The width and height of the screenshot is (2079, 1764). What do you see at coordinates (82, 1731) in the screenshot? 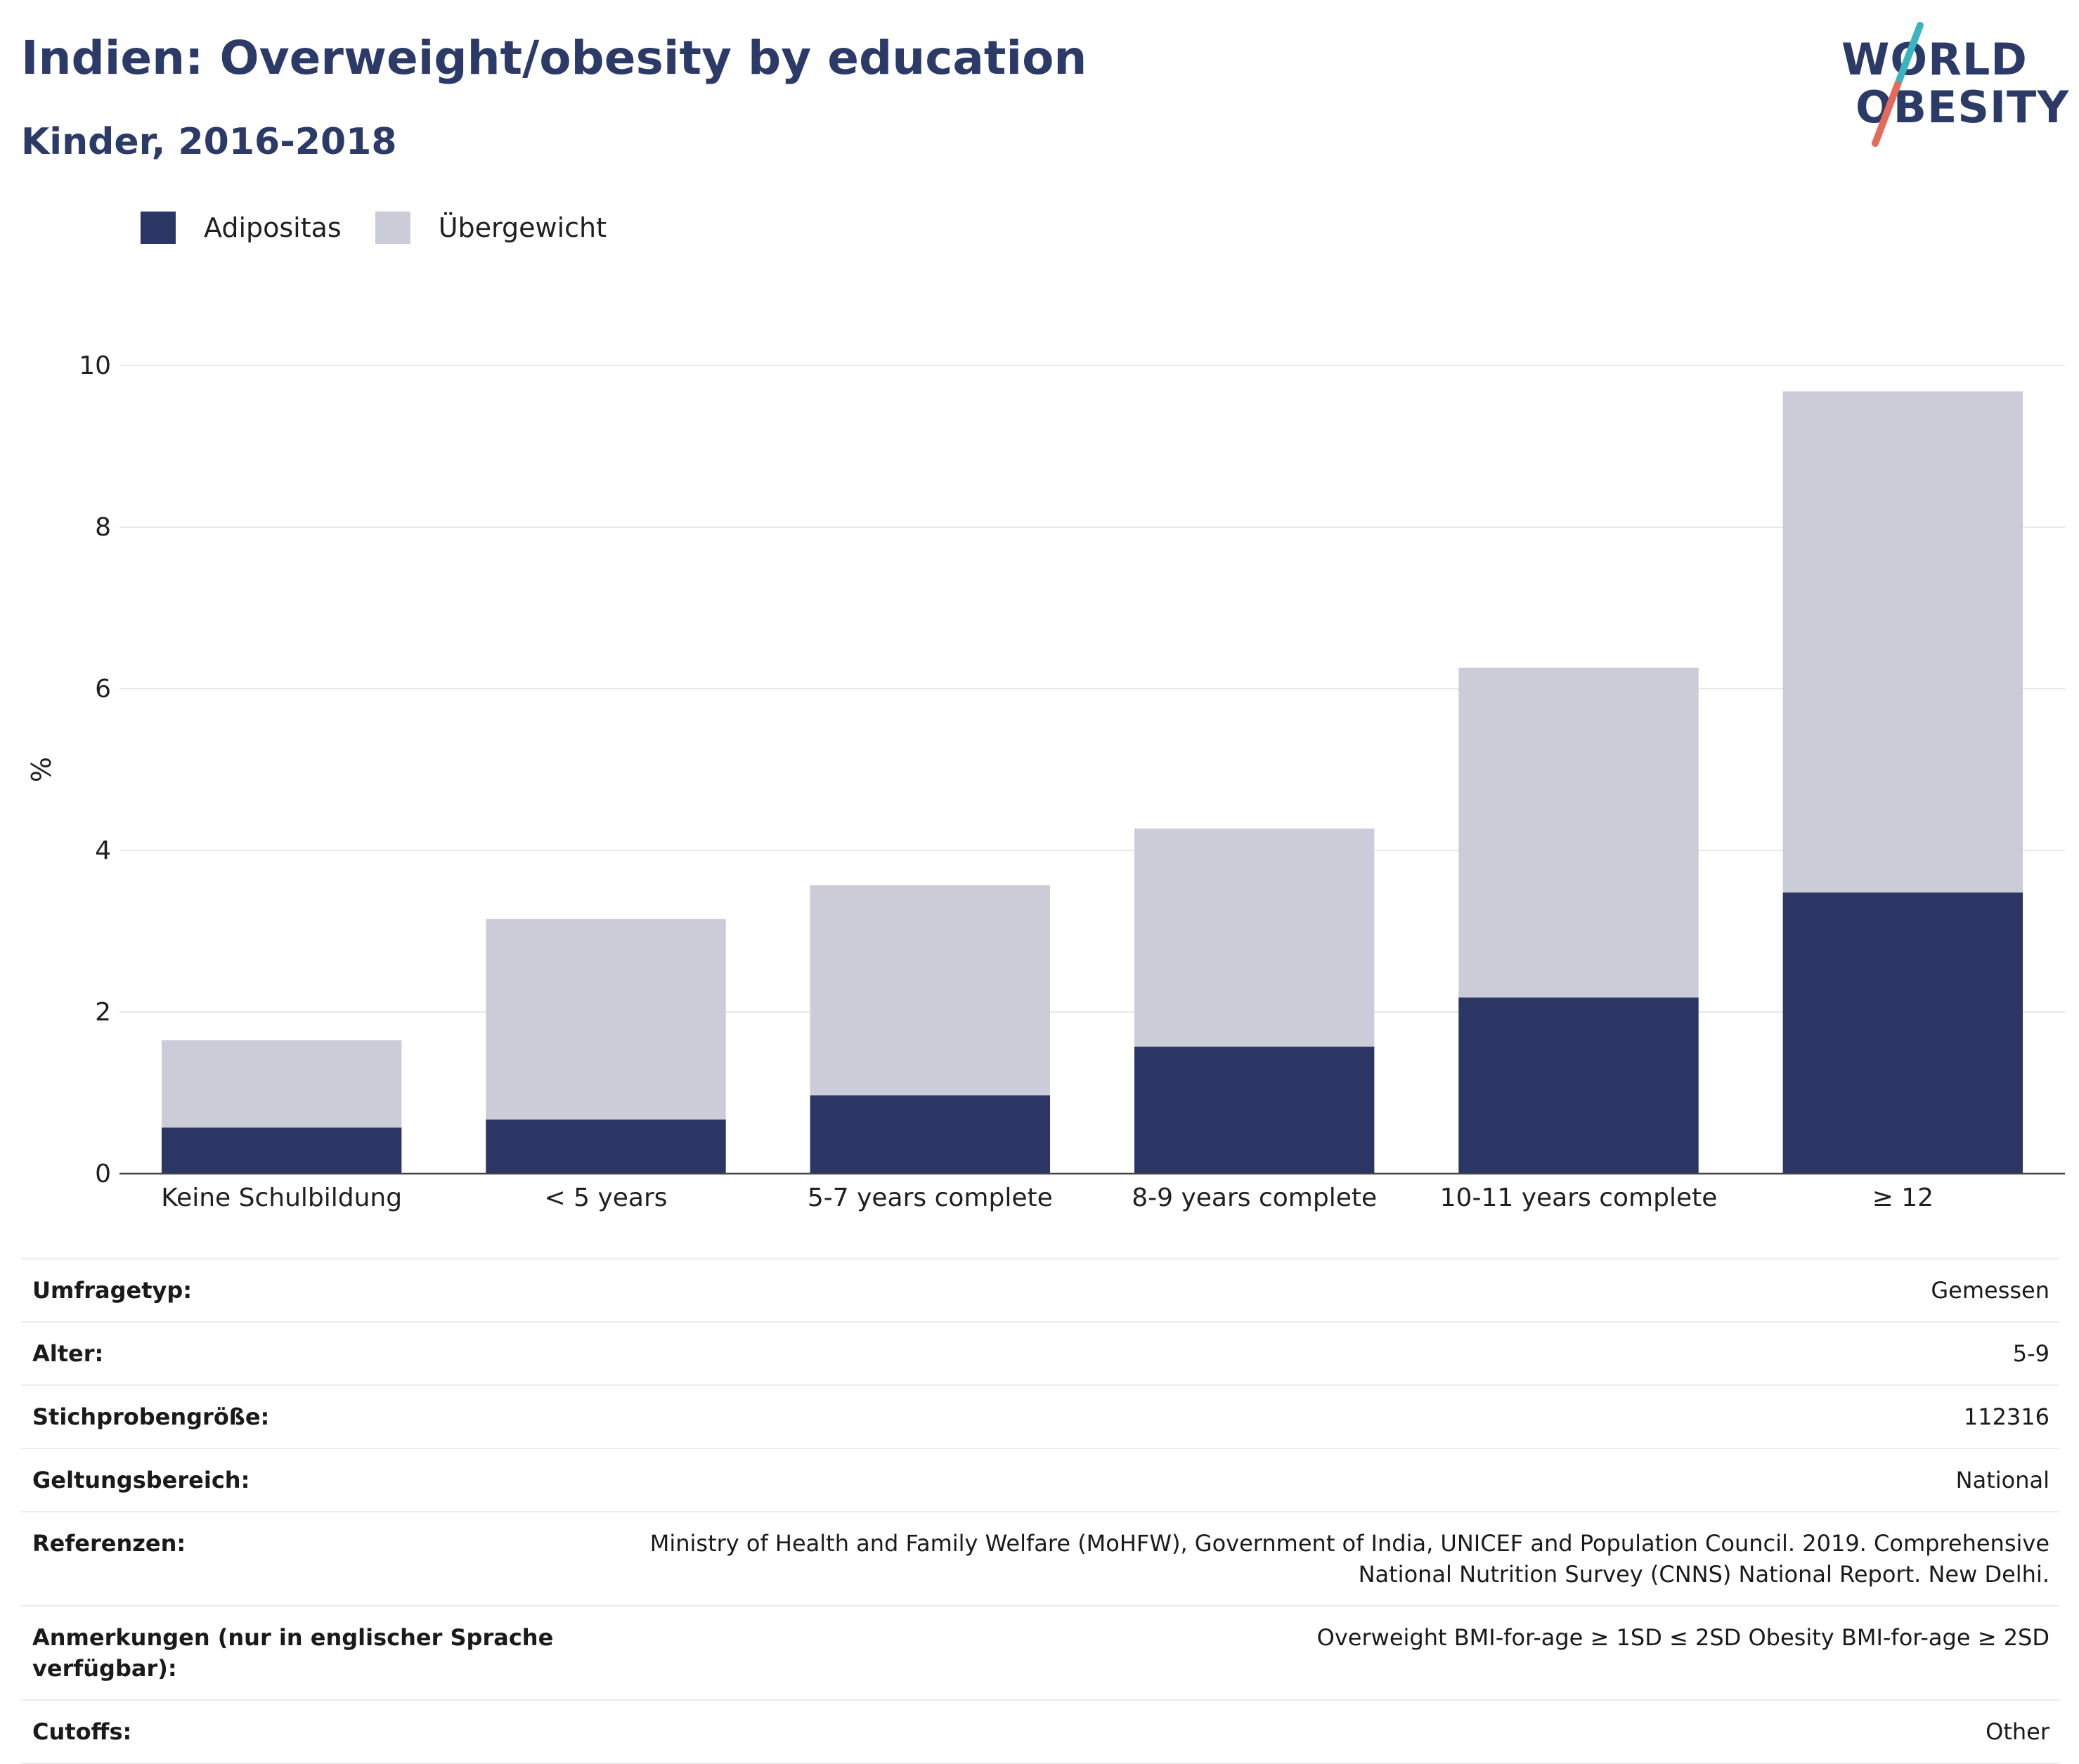
I see `info-key: Cutoffs:` at bounding box center [82, 1731].